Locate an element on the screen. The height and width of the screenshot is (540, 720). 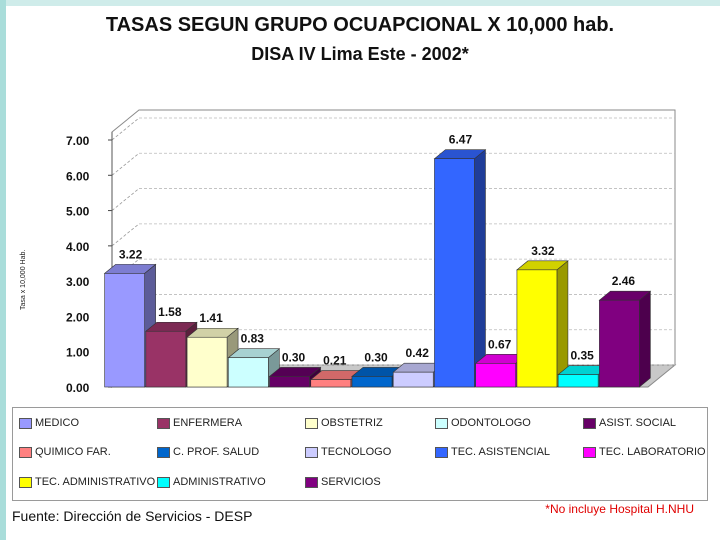
legend-item: ENFERMERA is located at coordinates (199, 423).